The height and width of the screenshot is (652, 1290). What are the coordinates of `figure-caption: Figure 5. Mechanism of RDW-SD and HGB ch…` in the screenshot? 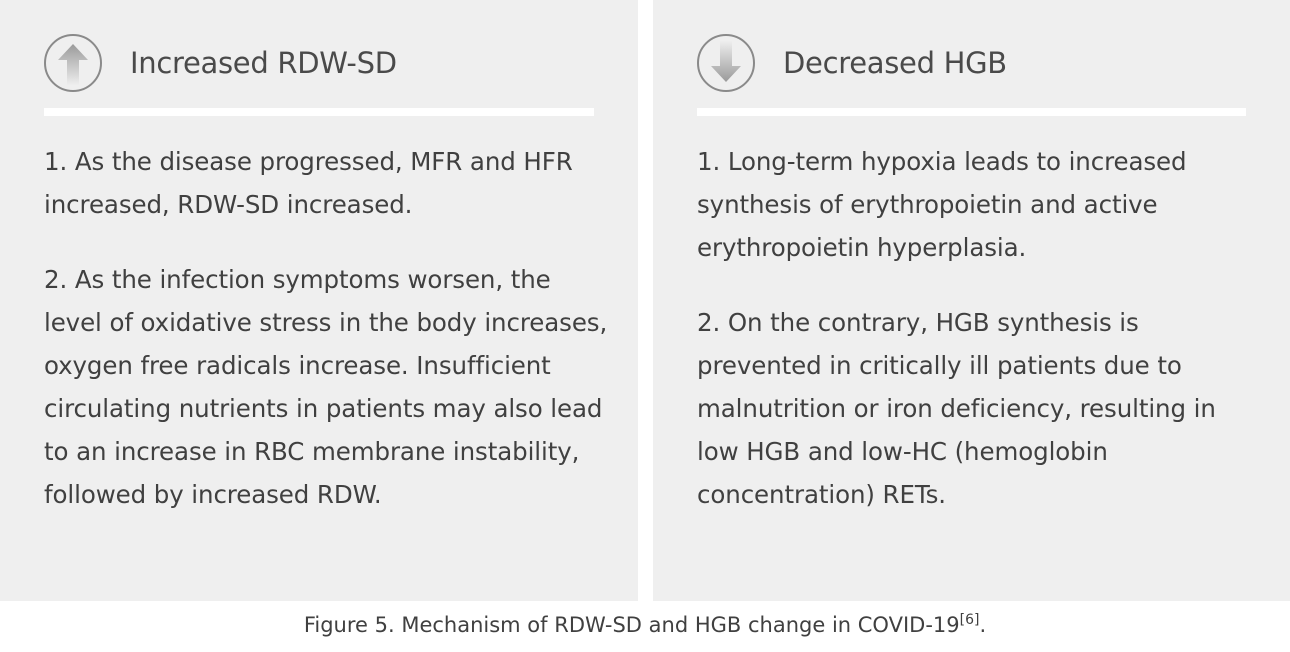 It's located at (645, 624).